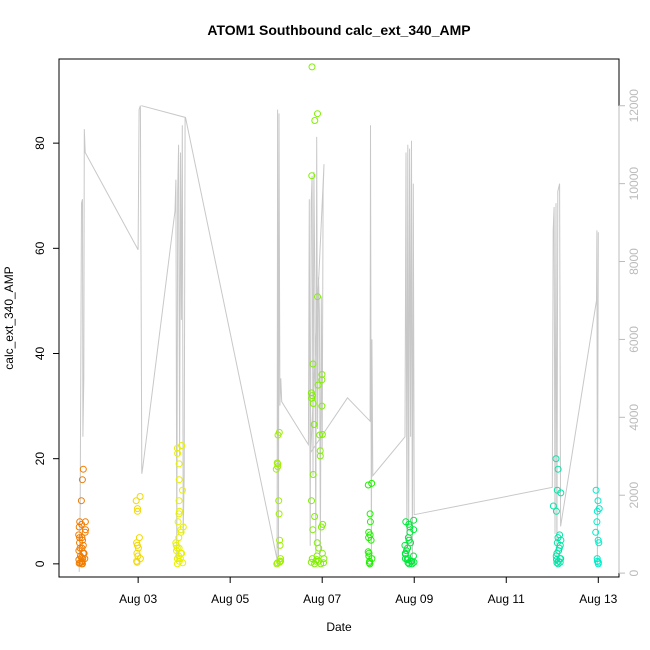 This screenshot has height=650, width=650. I want to click on y-right-tick-label: 8000, so click(634, 261).